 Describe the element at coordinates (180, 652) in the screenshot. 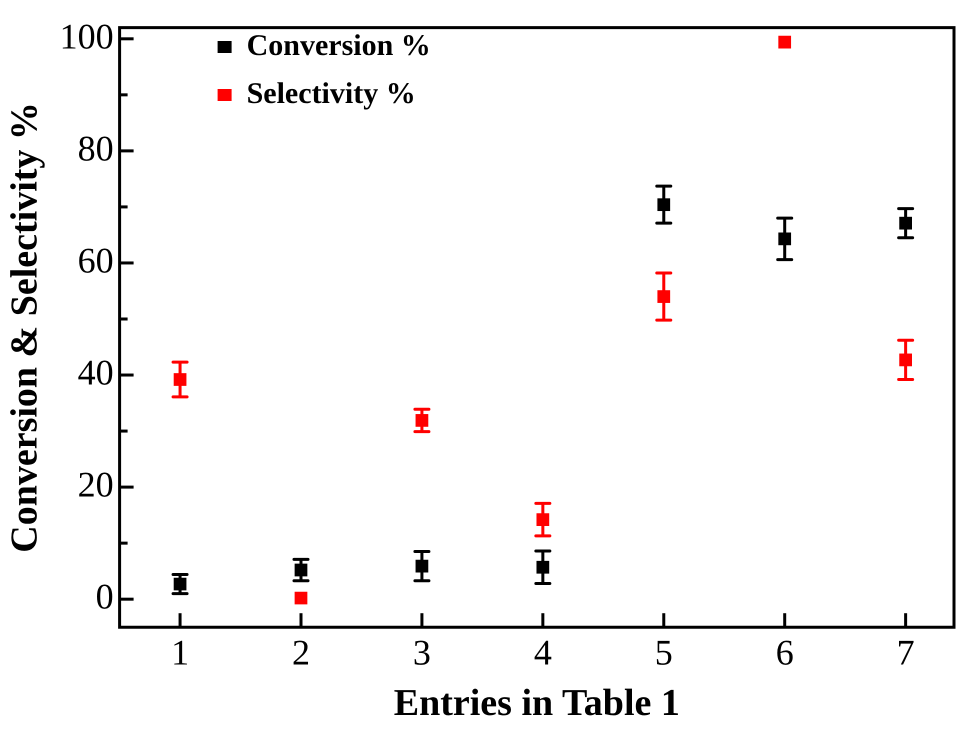

I see `x-tick-label: 1` at that location.